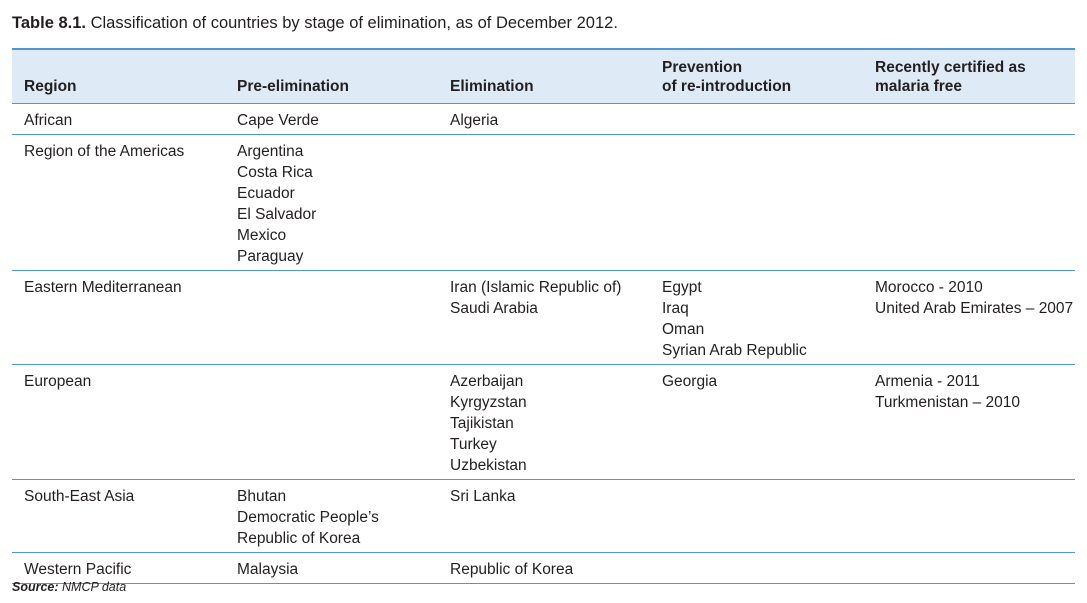 The height and width of the screenshot is (603, 1087). I want to click on cell-prevention: Egypt Iraq Oman Syrian Arab Republic, so click(756, 317).